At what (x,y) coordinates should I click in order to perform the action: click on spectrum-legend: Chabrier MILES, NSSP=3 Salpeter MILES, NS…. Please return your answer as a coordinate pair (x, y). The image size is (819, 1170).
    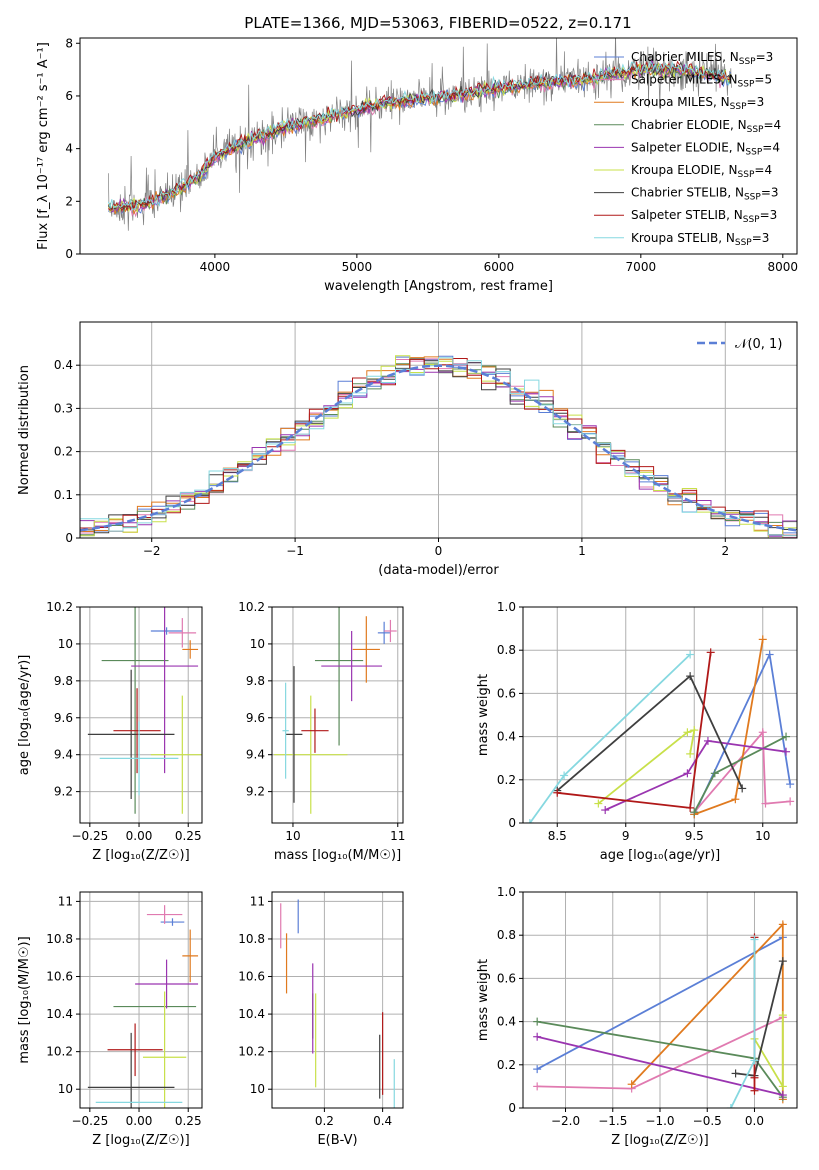
    Looking at the image, I should click on (687, 149).